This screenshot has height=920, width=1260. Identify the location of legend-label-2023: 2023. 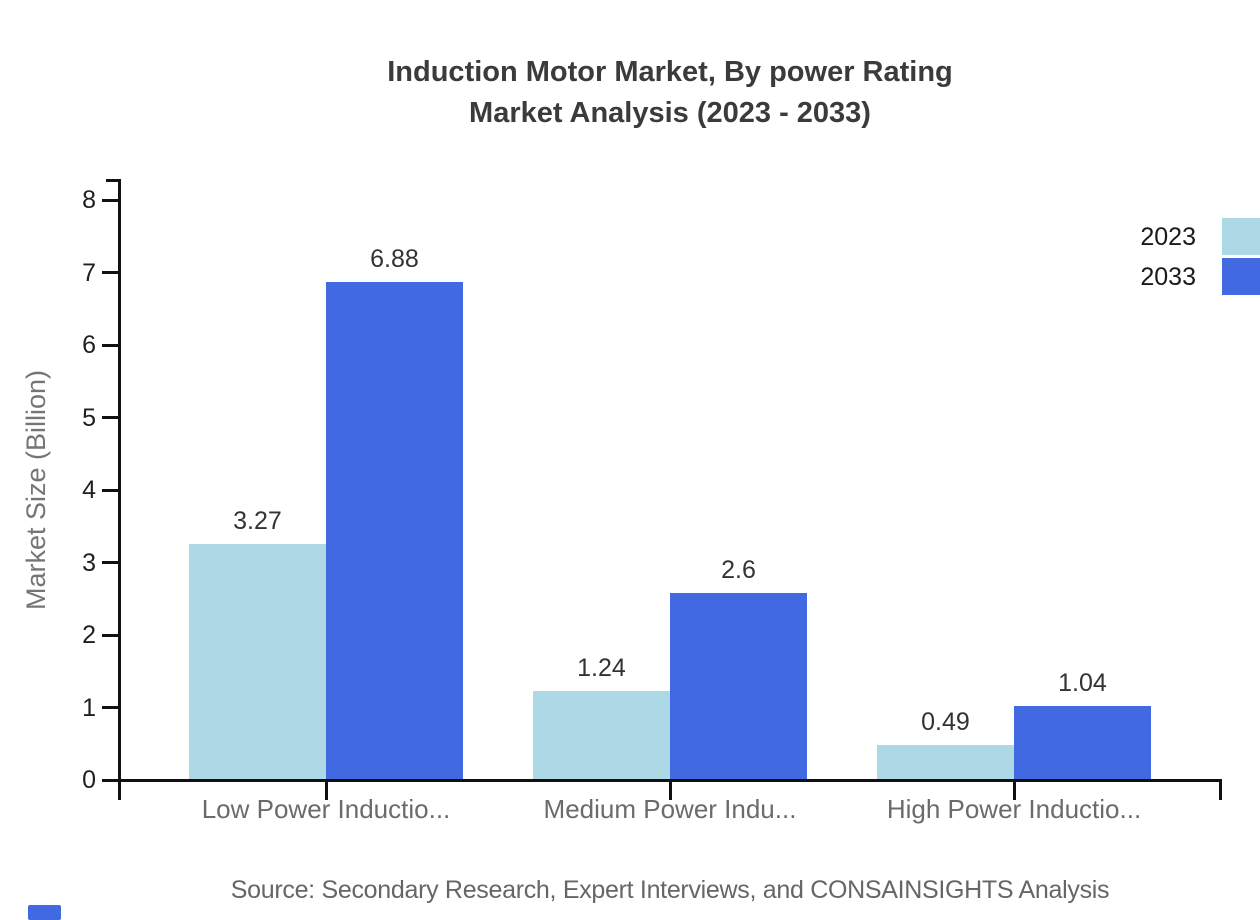
(1168, 237).